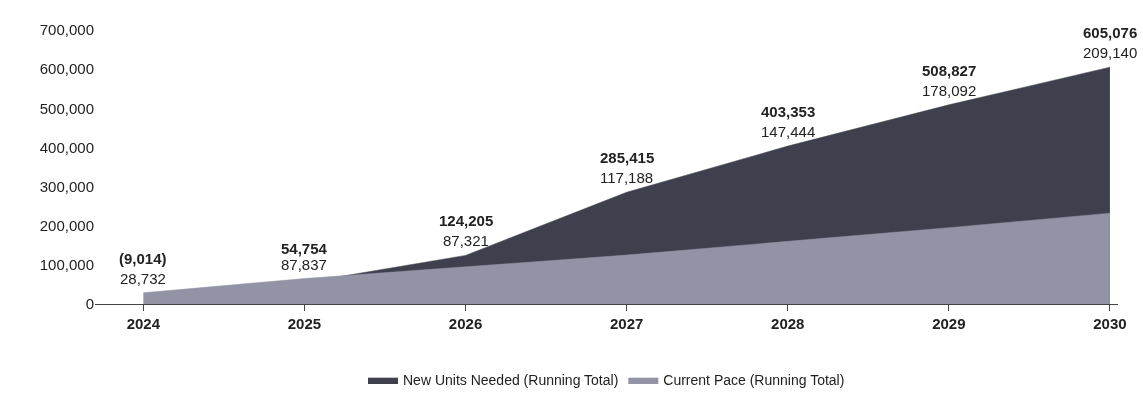 This screenshot has width=1143, height=408. What do you see at coordinates (511, 380) in the screenshot?
I see `legend-label: New Units Needed (Running Total)` at bounding box center [511, 380].